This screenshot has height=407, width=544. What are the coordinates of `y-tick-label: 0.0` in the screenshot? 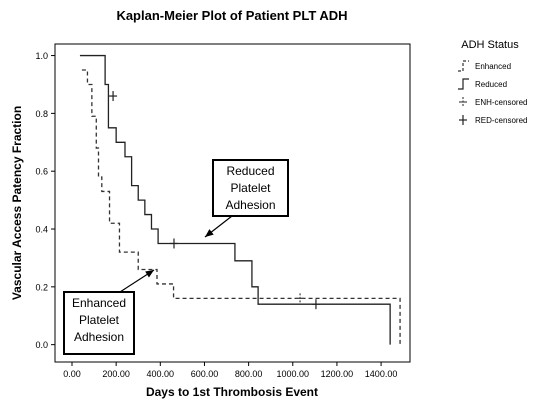 It's located at (41, 345).